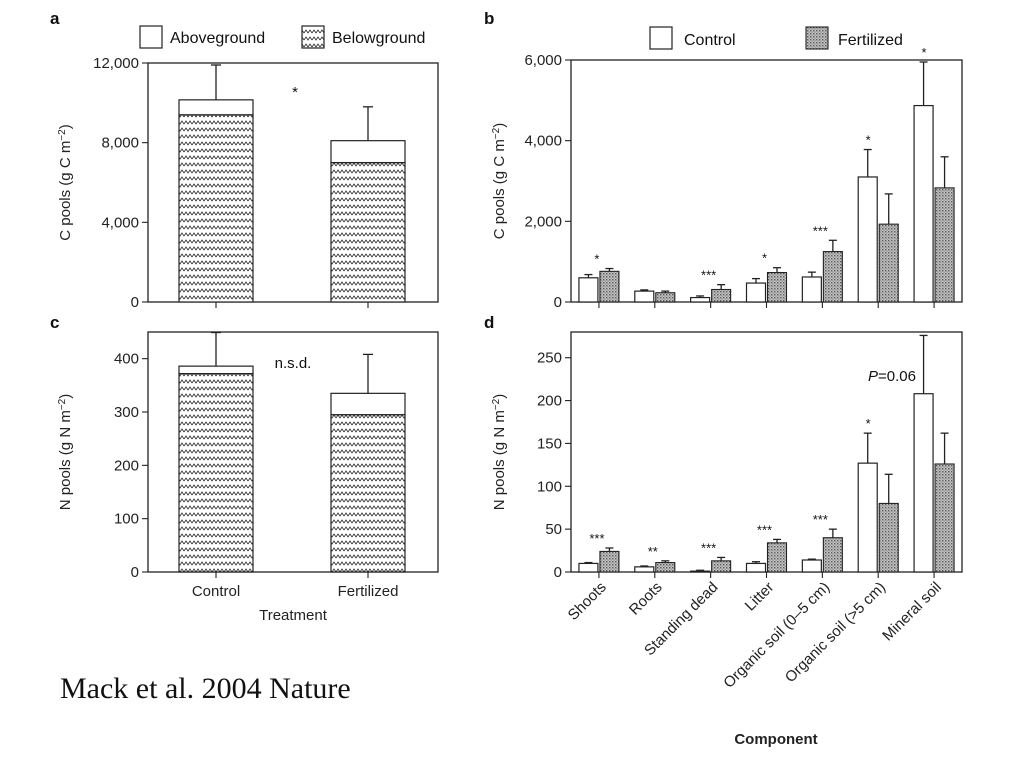 The image size is (1024, 768). What do you see at coordinates (293, 182) in the screenshot?
I see `panel-a-frame` at bounding box center [293, 182].